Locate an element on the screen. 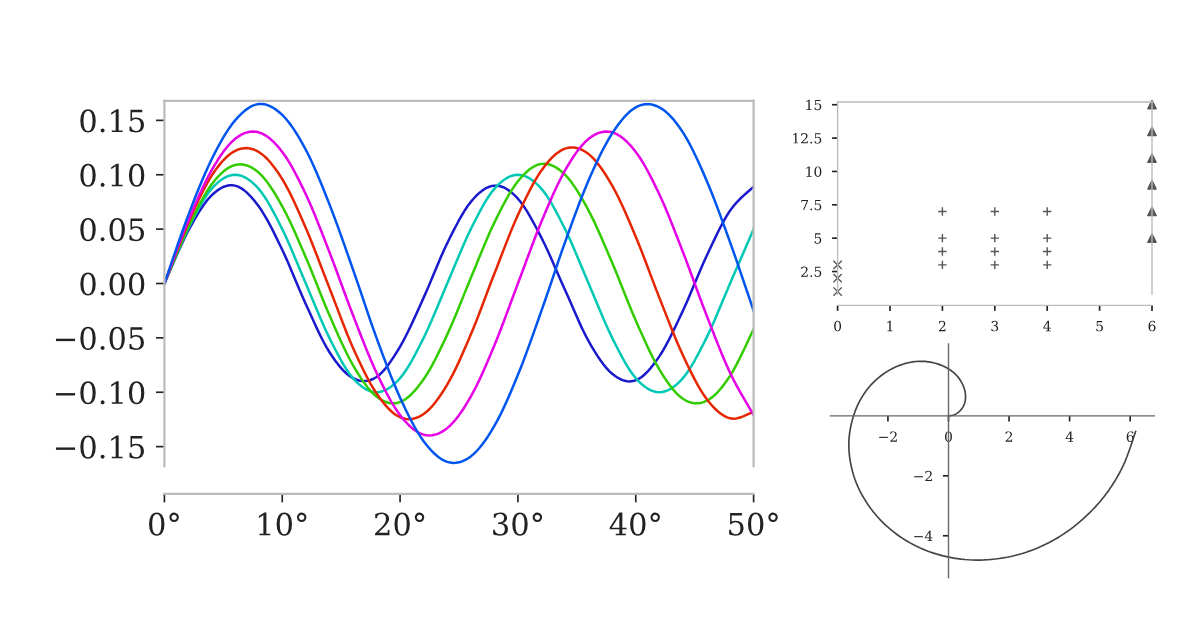 This screenshot has width=1200, height=630. y-tick-label: −0.15 is located at coordinates (99, 447).